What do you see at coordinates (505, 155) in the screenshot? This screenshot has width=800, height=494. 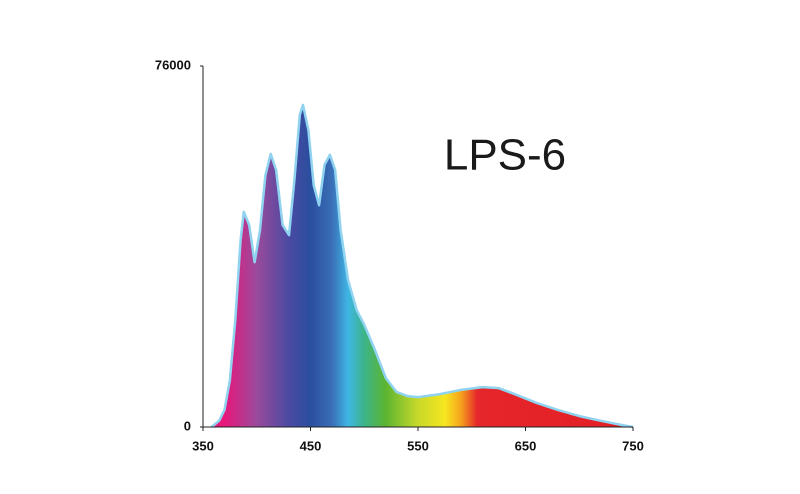 I see `chart-title: LPS-6` at bounding box center [505, 155].